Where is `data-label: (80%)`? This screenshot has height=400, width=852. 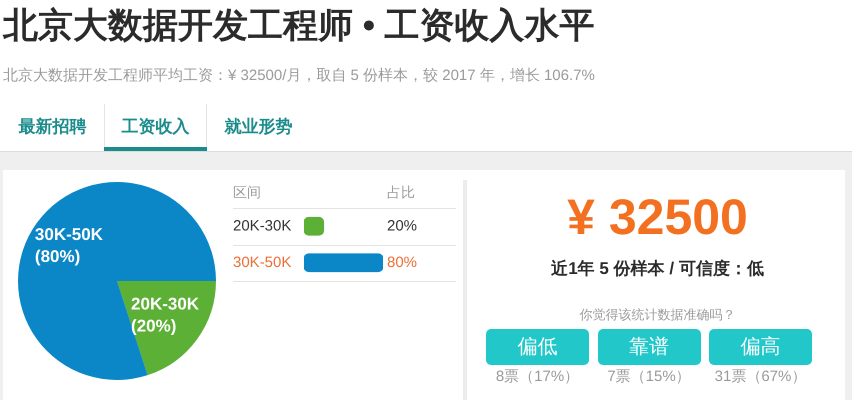
data-label: (80%) is located at coordinates (57, 256).